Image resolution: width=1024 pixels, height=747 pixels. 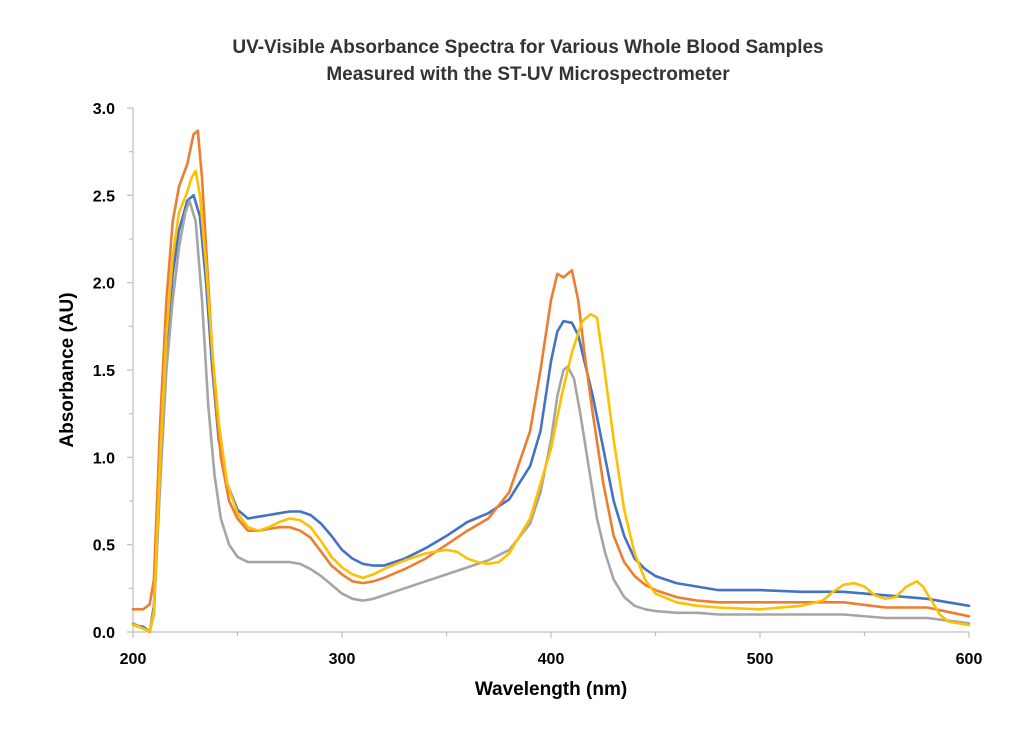 What do you see at coordinates (104, 371) in the screenshot?
I see `y-tick-label: 1.5` at bounding box center [104, 371].